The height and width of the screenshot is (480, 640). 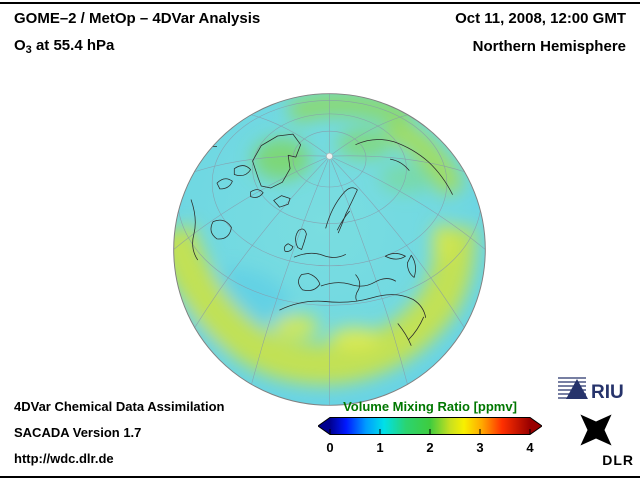 What do you see at coordinates (549, 46) in the screenshot?
I see `hemisphere-label: Northern Hemisphere` at bounding box center [549, 46].